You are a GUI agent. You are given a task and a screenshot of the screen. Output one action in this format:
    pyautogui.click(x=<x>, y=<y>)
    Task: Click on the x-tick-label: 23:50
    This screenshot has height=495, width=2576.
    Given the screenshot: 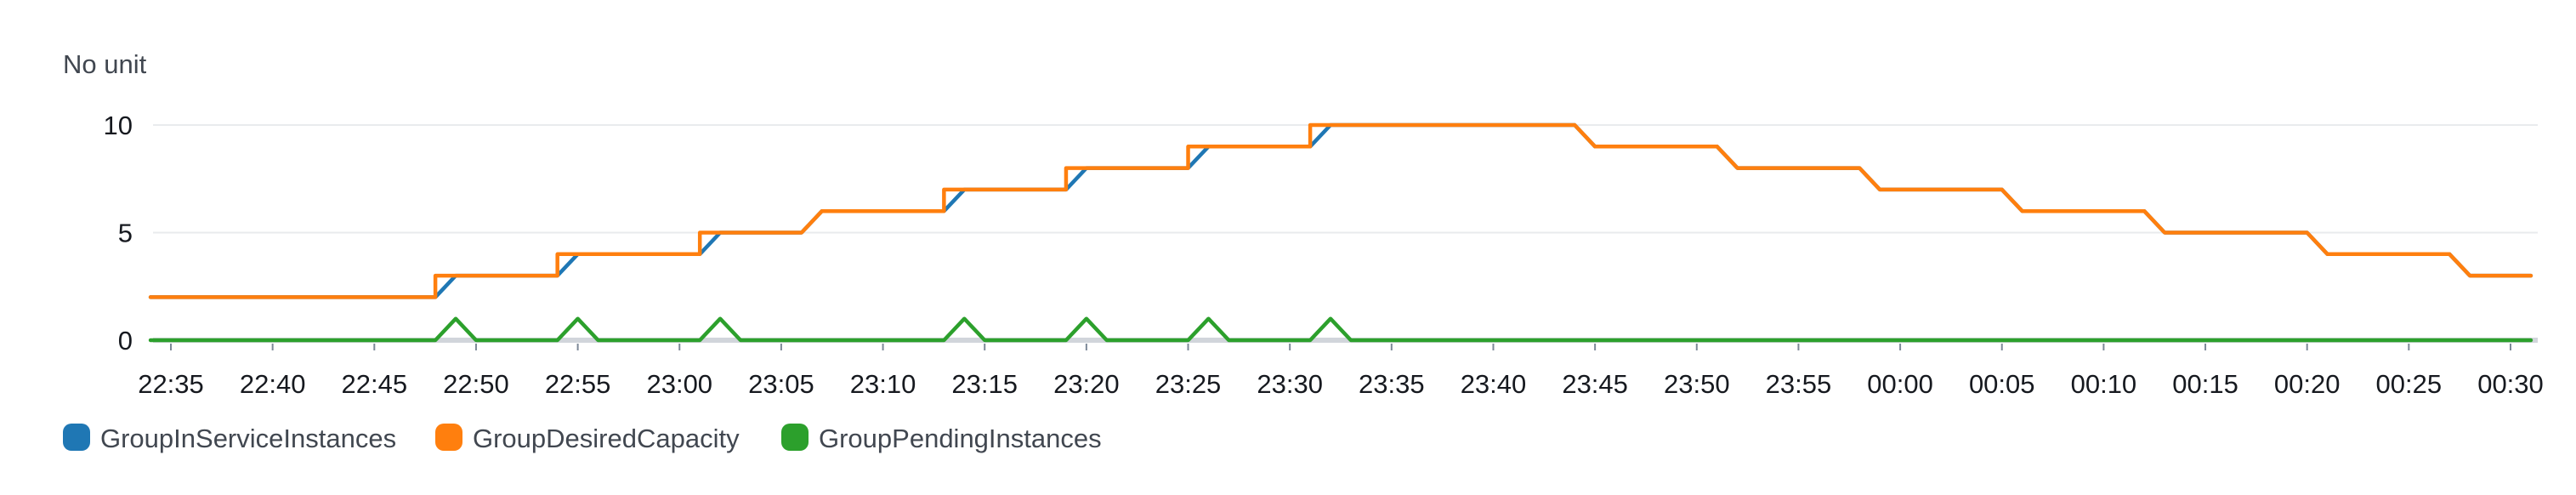 What is the action you would take?
    pyautogui.click(x=1697, y=384)
    